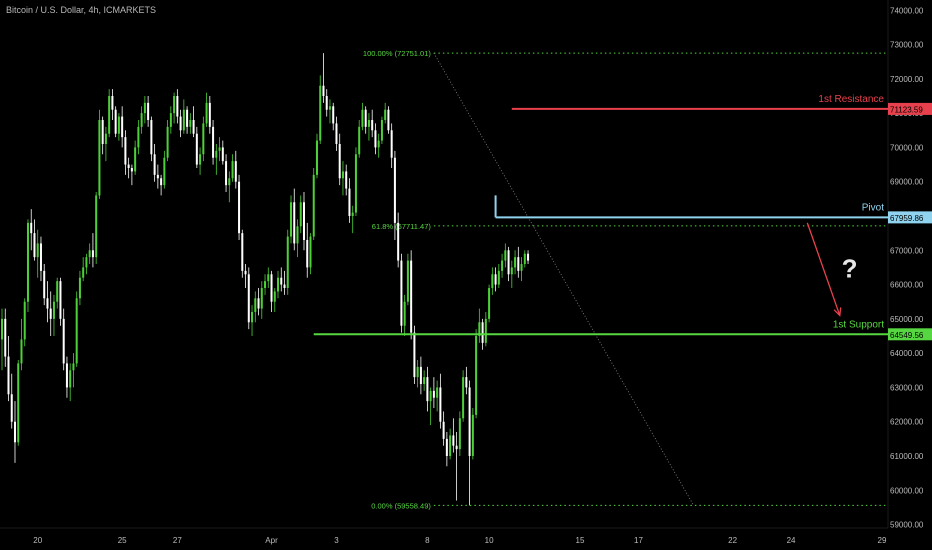 The width and height of the screenshot is (932, 550). Describe the element at coordinates (907, 490) in the screenshot. I see `y-tick-label: 60000.00` at that location.